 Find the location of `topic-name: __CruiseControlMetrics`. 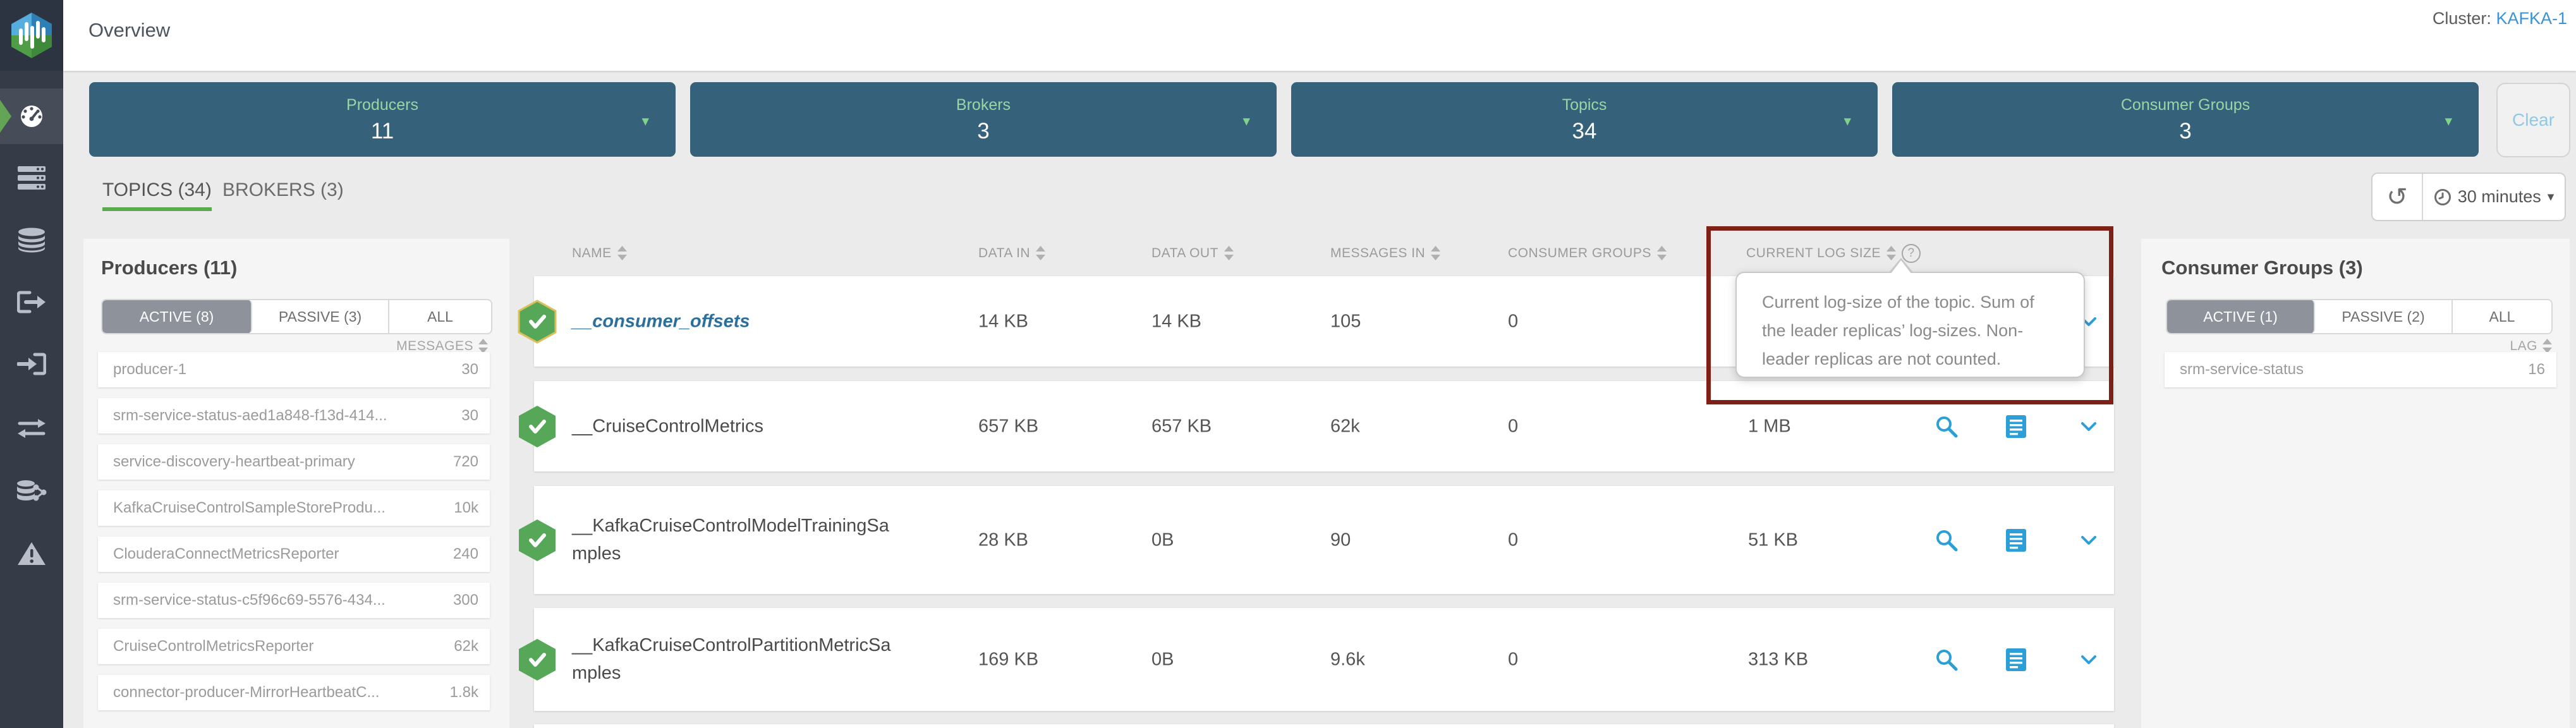

topic-name: __CruiseControlMetrics is located at coordinates (667, 426).